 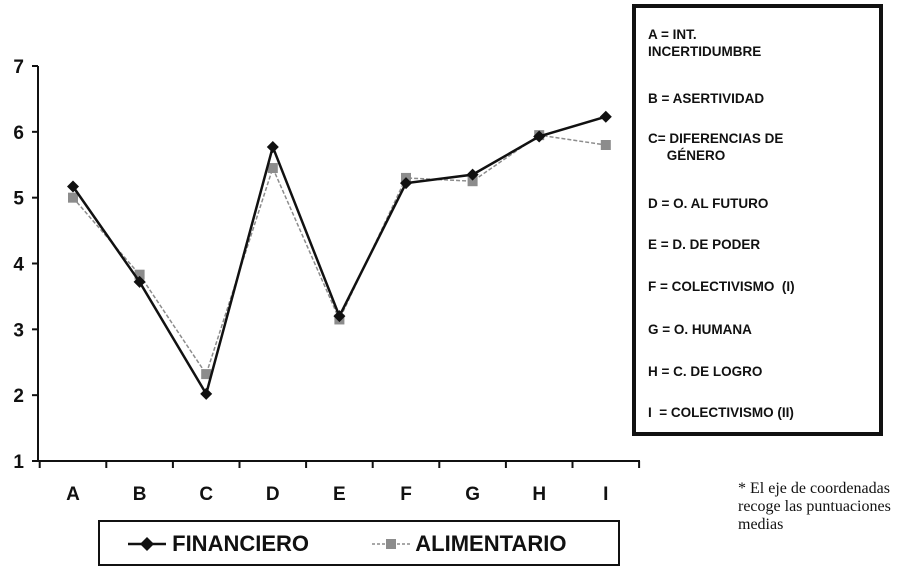 What do you see at coordinates (339, 494) in the screenshot?
I see `x-tick-label: E` at bounding box center [339, 494].